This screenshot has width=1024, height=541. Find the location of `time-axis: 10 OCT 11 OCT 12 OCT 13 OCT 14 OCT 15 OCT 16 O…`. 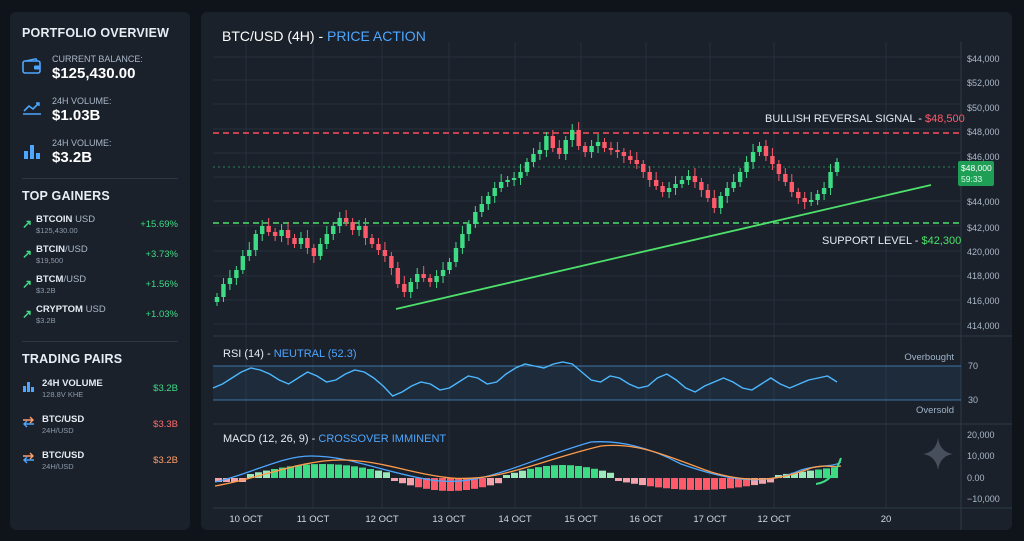

time-axis: 10 OCT 11 OCT 12 OCT 13 OCT 14 OCT 15 OCT 16 O… is located at coordinates (560, 519).